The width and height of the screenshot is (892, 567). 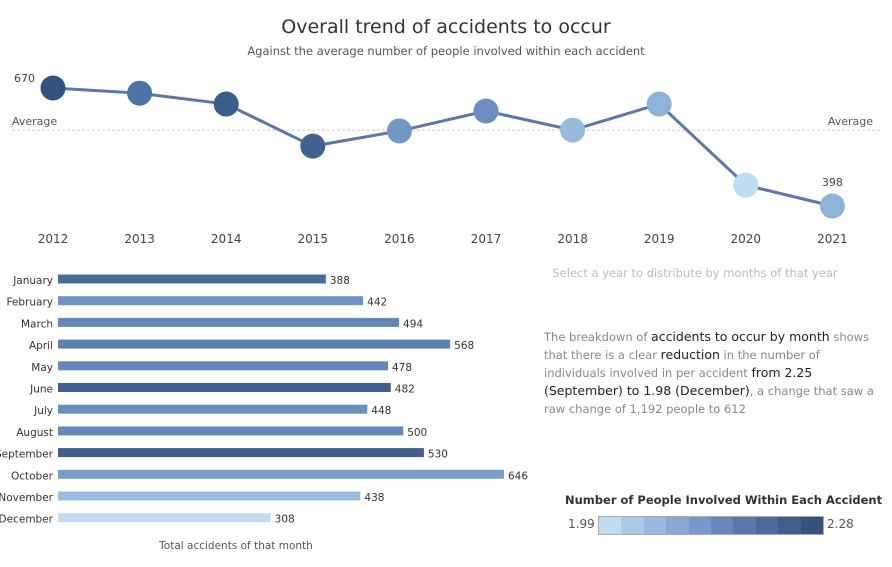 What do you see at coordinates (340, 281) in the screenshot?
I see `bar-value-label: 388` at bounding box center [340, 281].